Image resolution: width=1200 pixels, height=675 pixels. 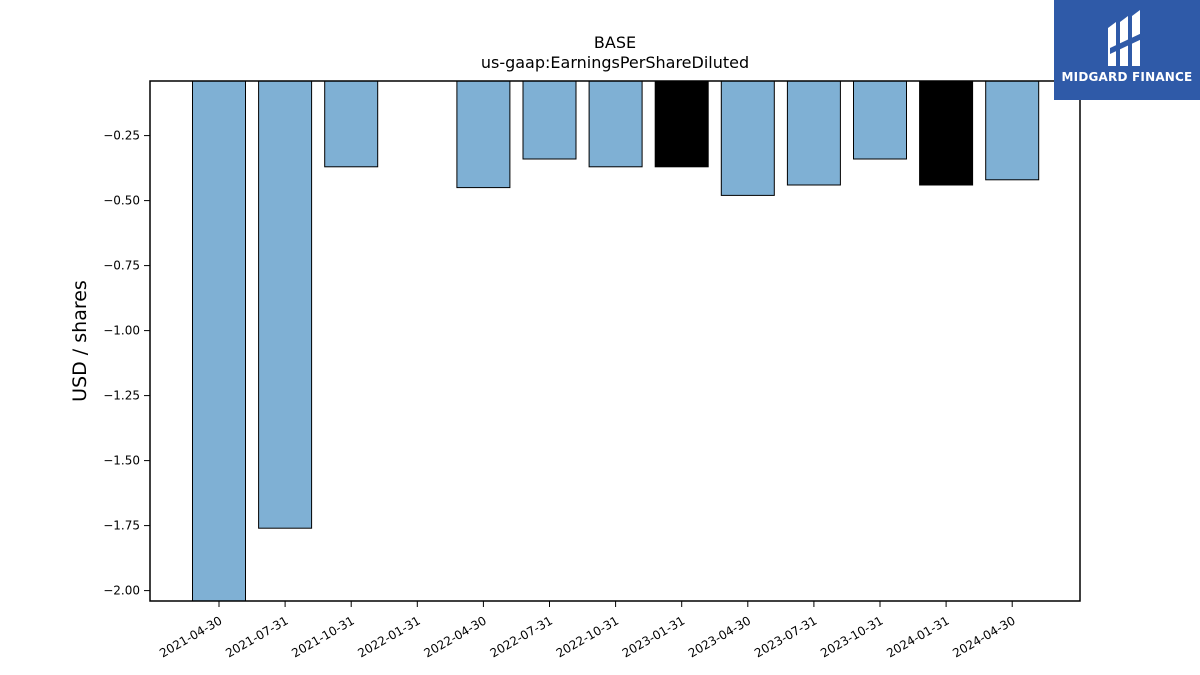 What do you see at coordinates (121, 201) in the screenshot?
I see `y-tick-label: −0.50` at bounding box center [121, 201].